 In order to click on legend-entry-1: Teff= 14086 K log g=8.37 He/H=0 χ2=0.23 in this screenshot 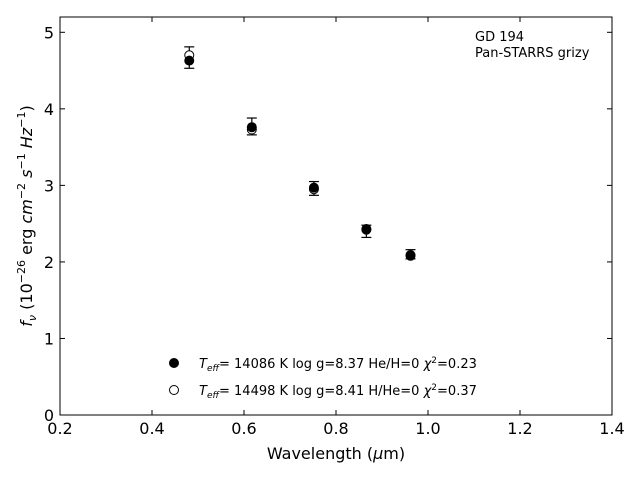, I will do `click(338, 365)`.